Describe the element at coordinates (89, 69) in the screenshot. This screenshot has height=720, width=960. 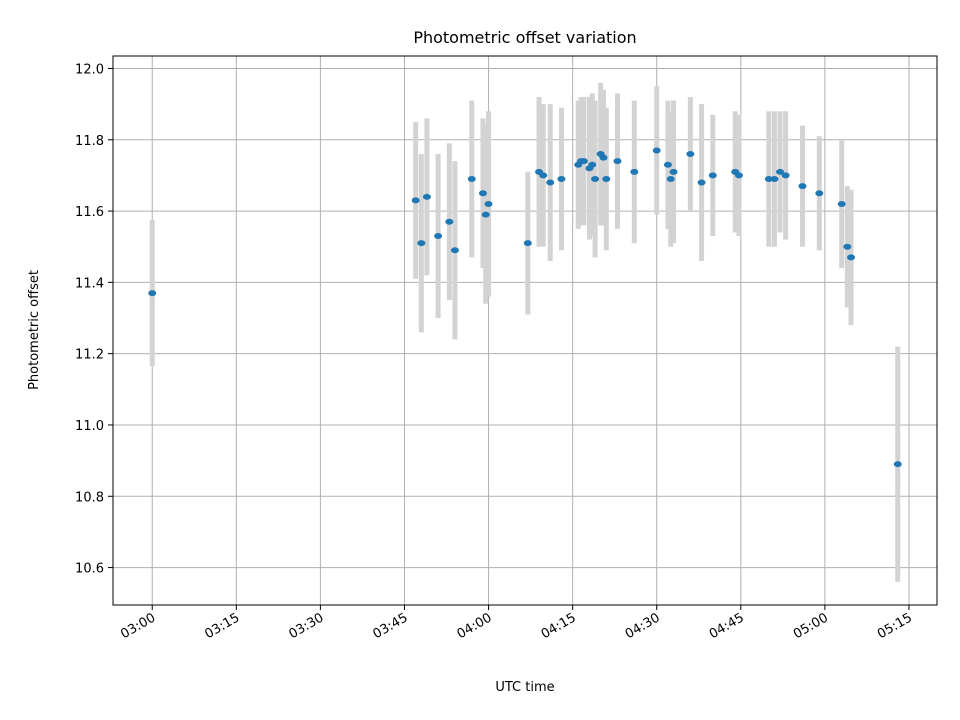
I see `y-tick-label: 12.0` at that location.